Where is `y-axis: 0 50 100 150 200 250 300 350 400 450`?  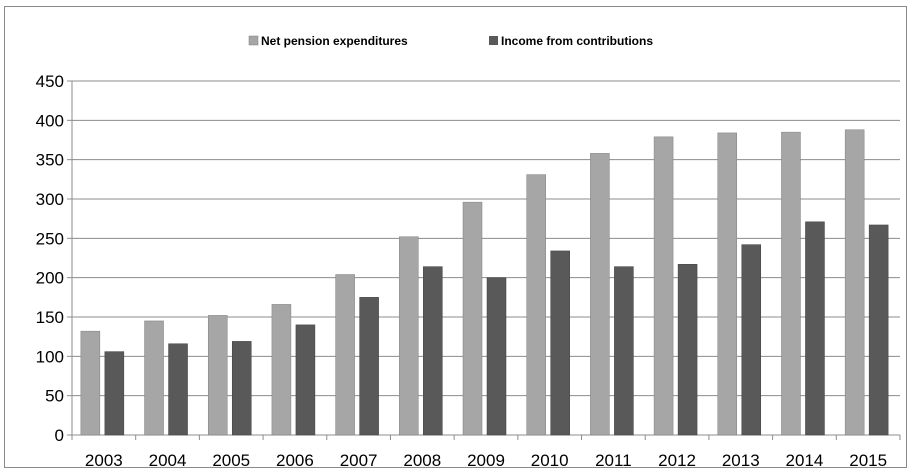
y-axis: 0 50 100 150 200 250 300 350 400 450 is located at coordinates (54, 258).